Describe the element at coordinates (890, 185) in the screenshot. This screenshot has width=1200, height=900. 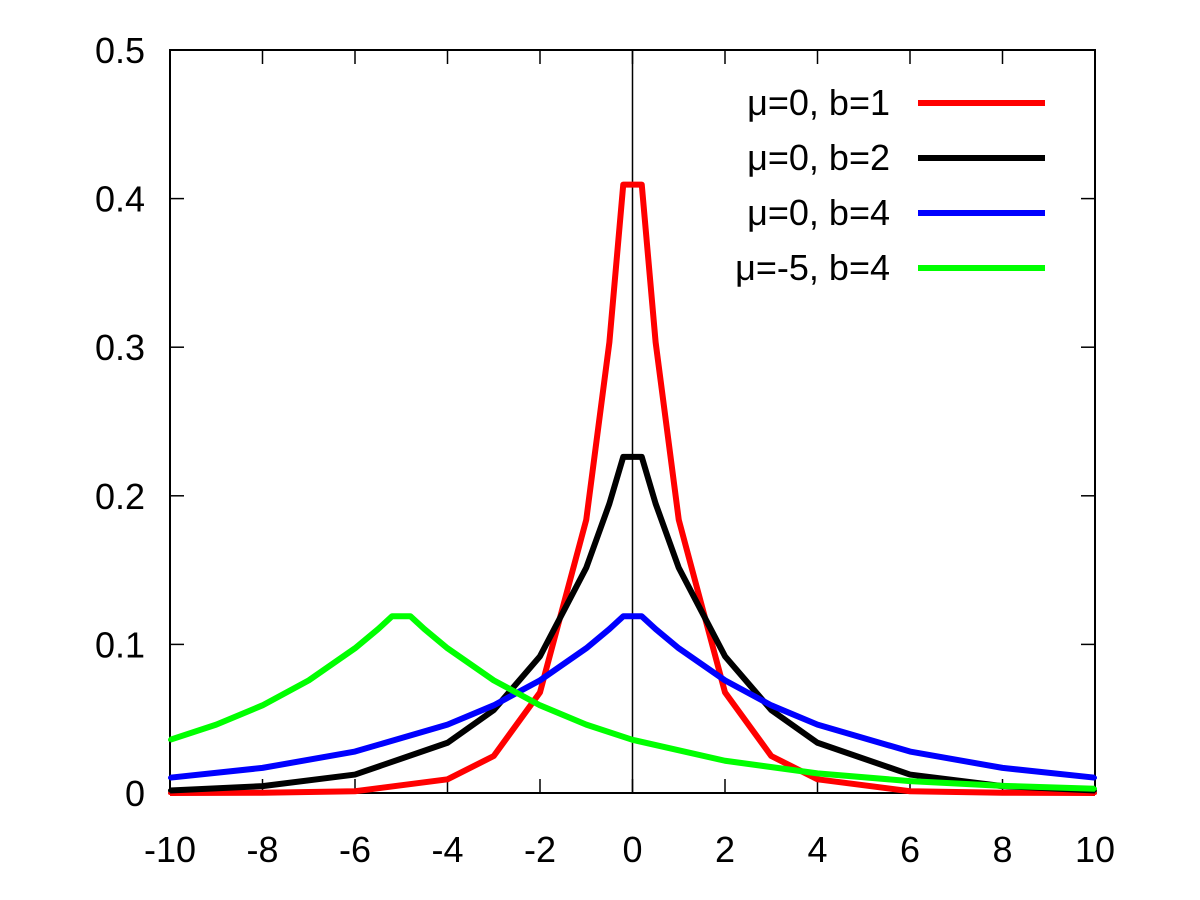
I see `legend: μ=0, b=1 μ=0, b=2 μ=0, b=4 μ=-5, b=4` at that location.